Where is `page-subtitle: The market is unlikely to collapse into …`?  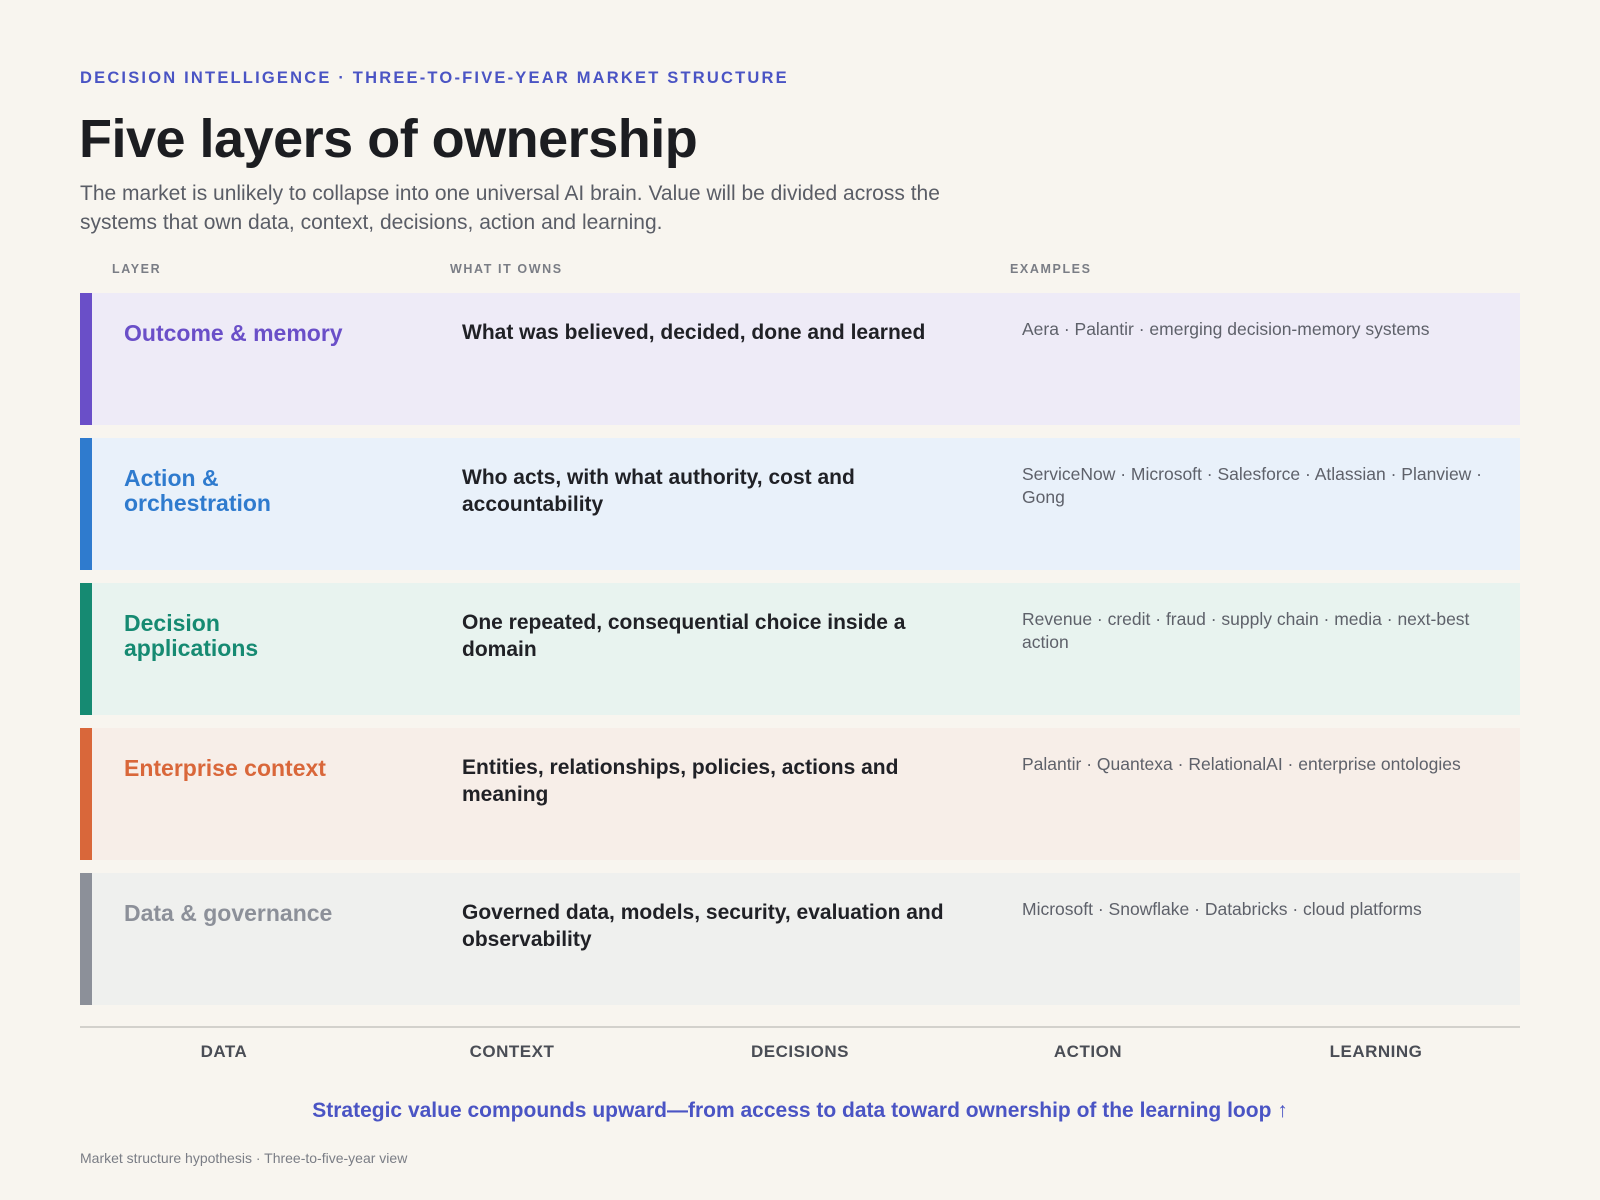 page-subtitle: The market is unlikely to collapse into … is located at coordinates (510, 208).